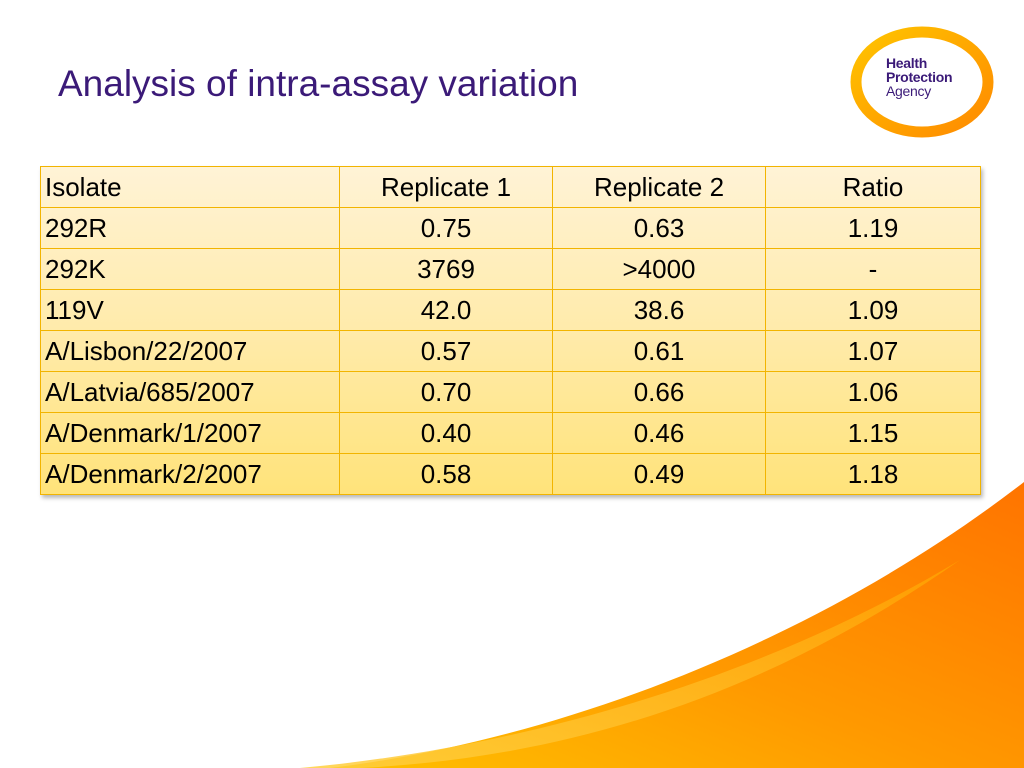 Image resolution: width=1024 pixels, height=768 pixels. Describe the element at coordinates (446, 474) in the screenshot. I see `replicate-1-cell: 0.58` at that location.